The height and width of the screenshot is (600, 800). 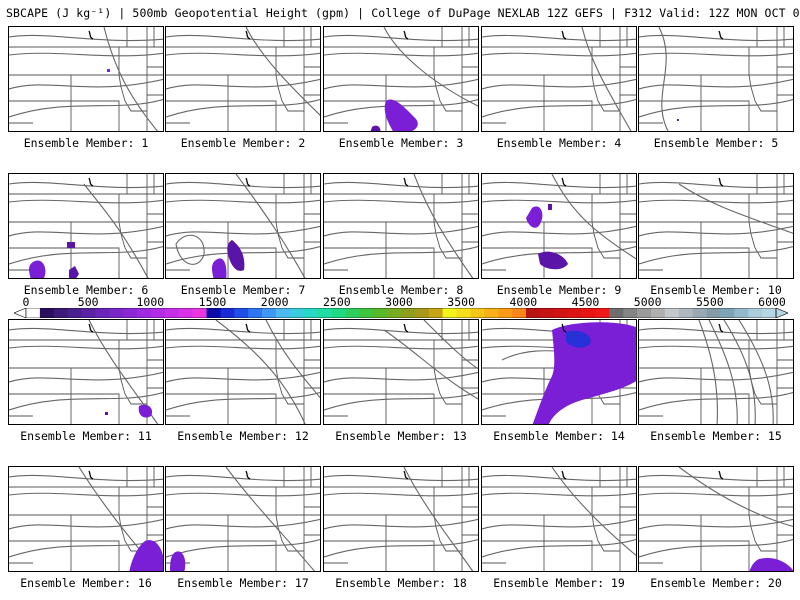 What do you see at coordinates (461, 302) in the screenshot?
I see `colorbar-tick-label: 3500` at bounding box center [461, 302].